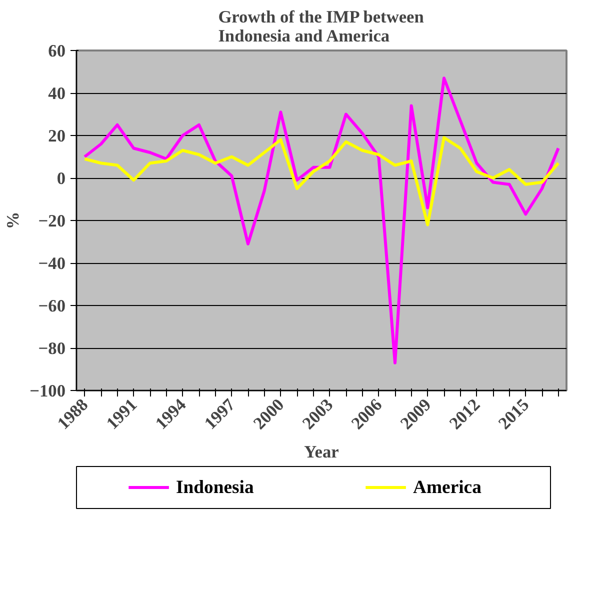 Image resolution: width=596 pixels, height=590 pixels. What do you see at coordinates (321, 27) in the screenshot?
I see `chart-title: Growth of the IMP between Indonesia and America` at bounding box center [321, 27].